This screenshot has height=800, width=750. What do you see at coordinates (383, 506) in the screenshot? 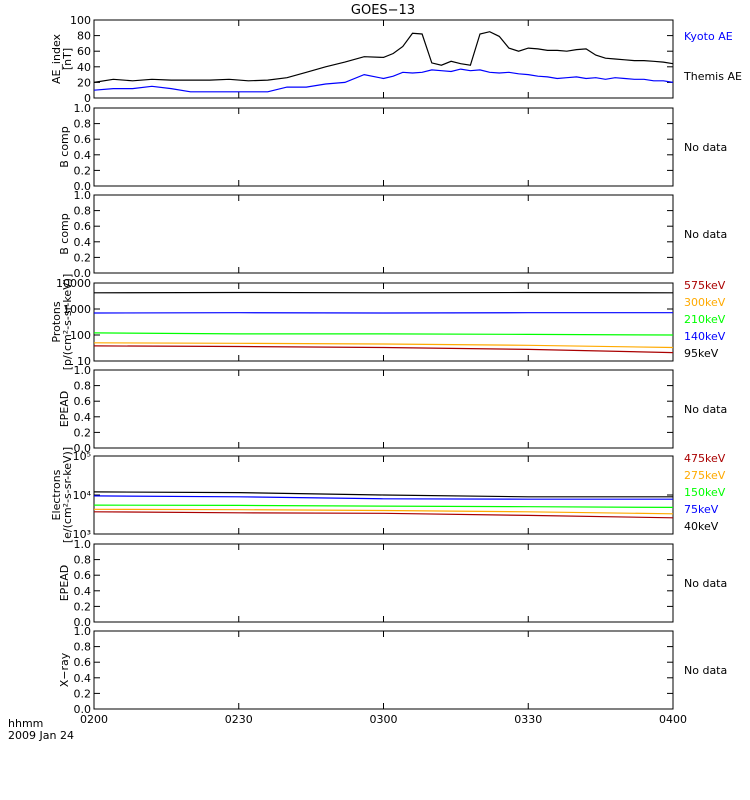
I see `series-line-150kev` at bounding box center [383, 506].